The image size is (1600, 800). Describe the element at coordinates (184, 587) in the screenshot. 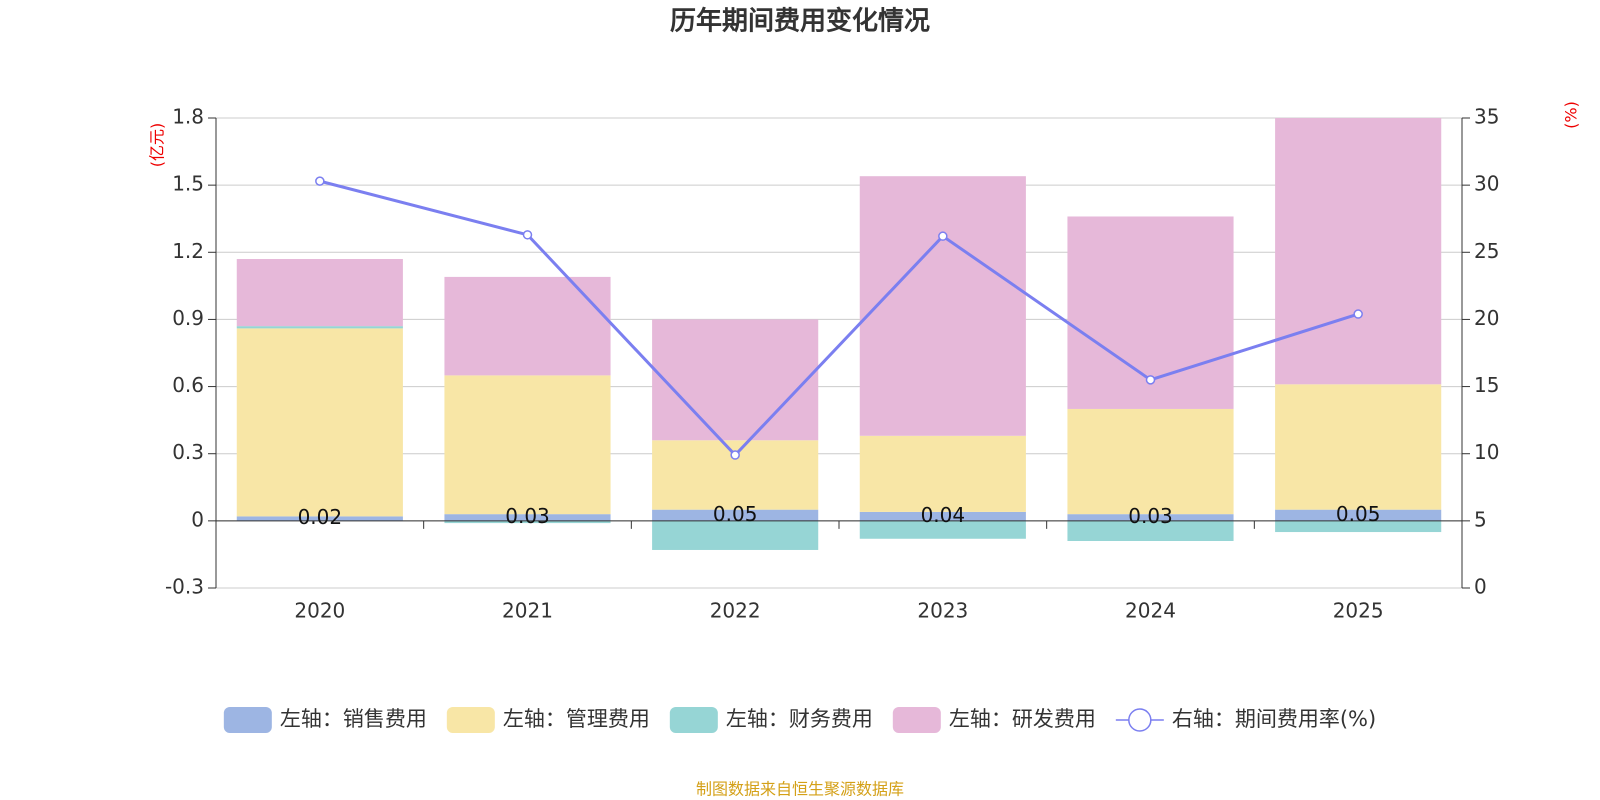

I see `y-tick-label: -0.3` at that location.